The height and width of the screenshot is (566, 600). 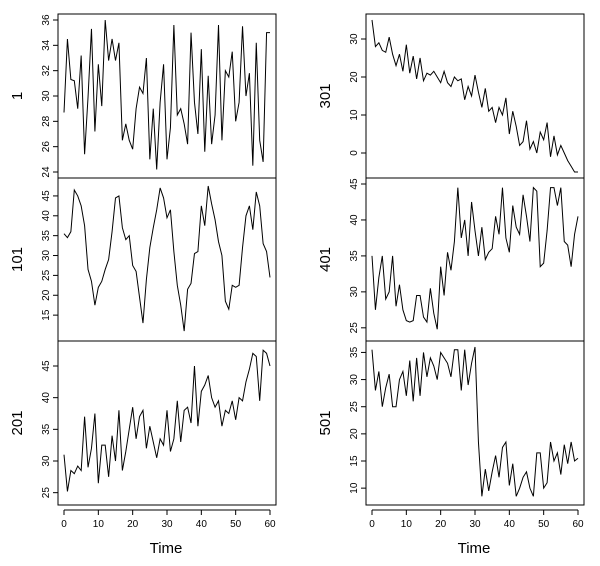 I want to click on x-axis-label-right: Time, so click(x=474, y=548).